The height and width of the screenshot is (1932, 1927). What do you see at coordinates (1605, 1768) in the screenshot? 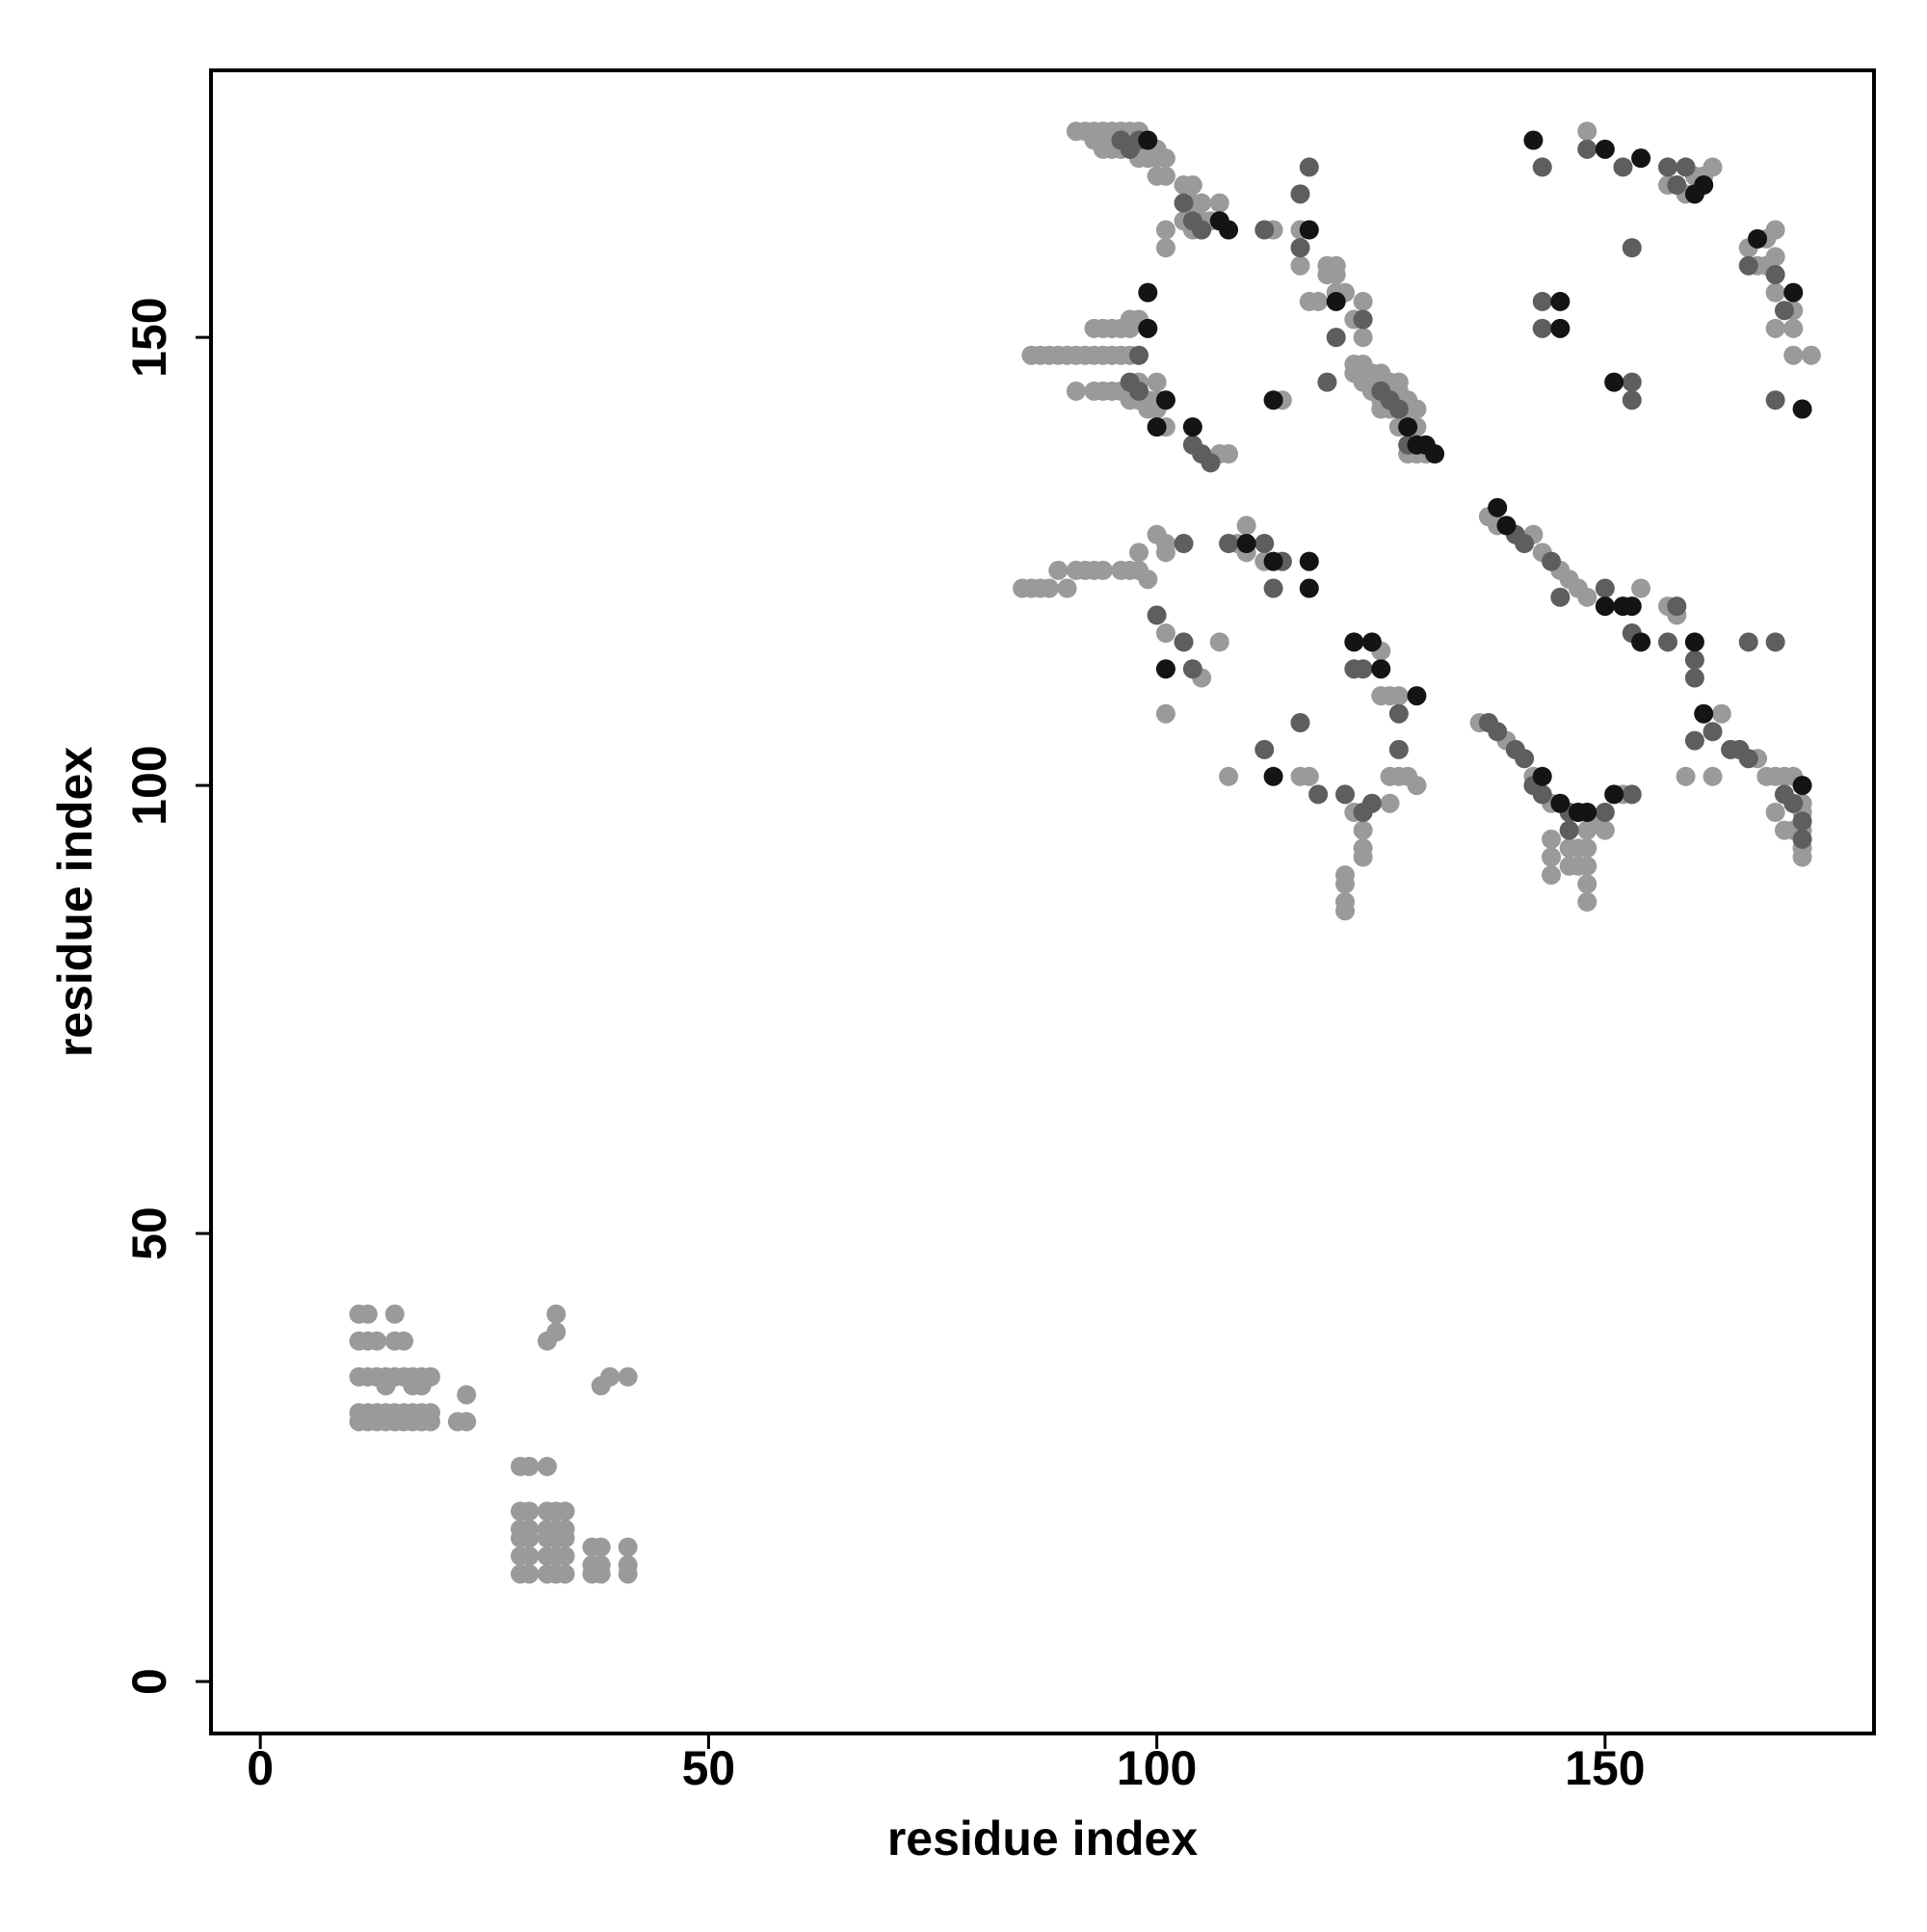
I see `x-tick-label: 150` at bounding box center [1605, 1768].